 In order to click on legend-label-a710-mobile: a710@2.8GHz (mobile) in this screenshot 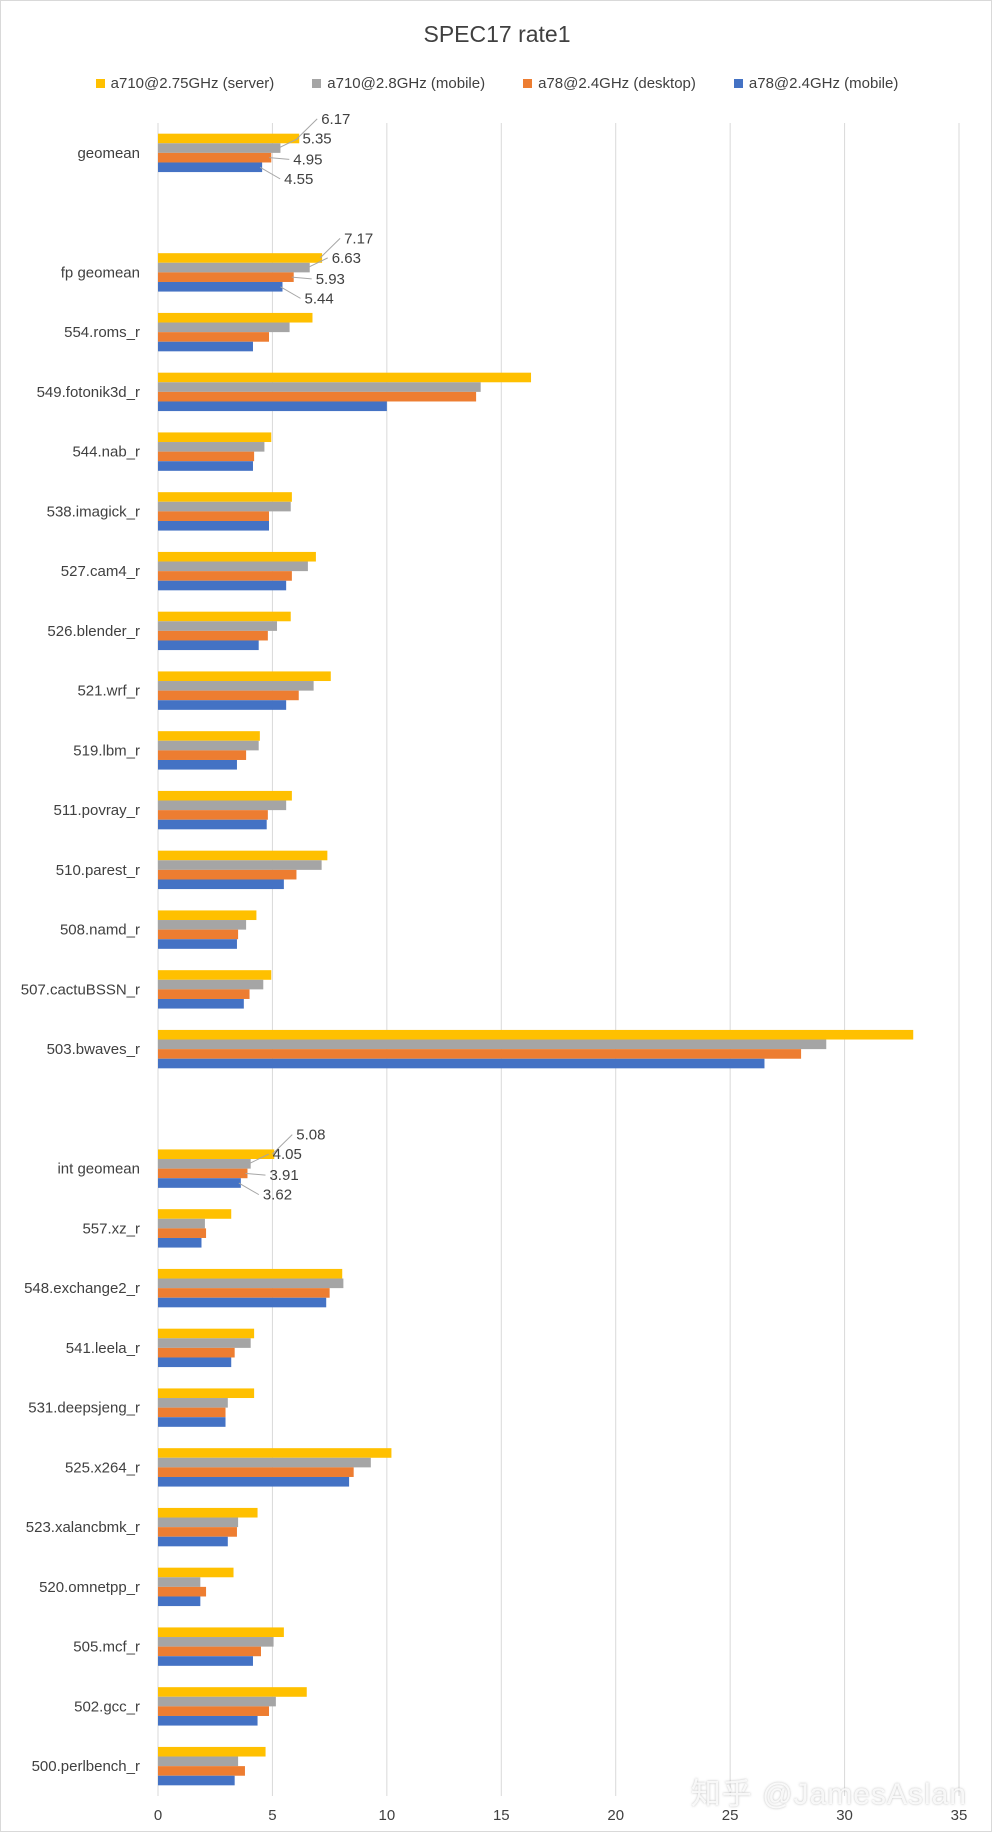, I will do `click(406, 83)`.